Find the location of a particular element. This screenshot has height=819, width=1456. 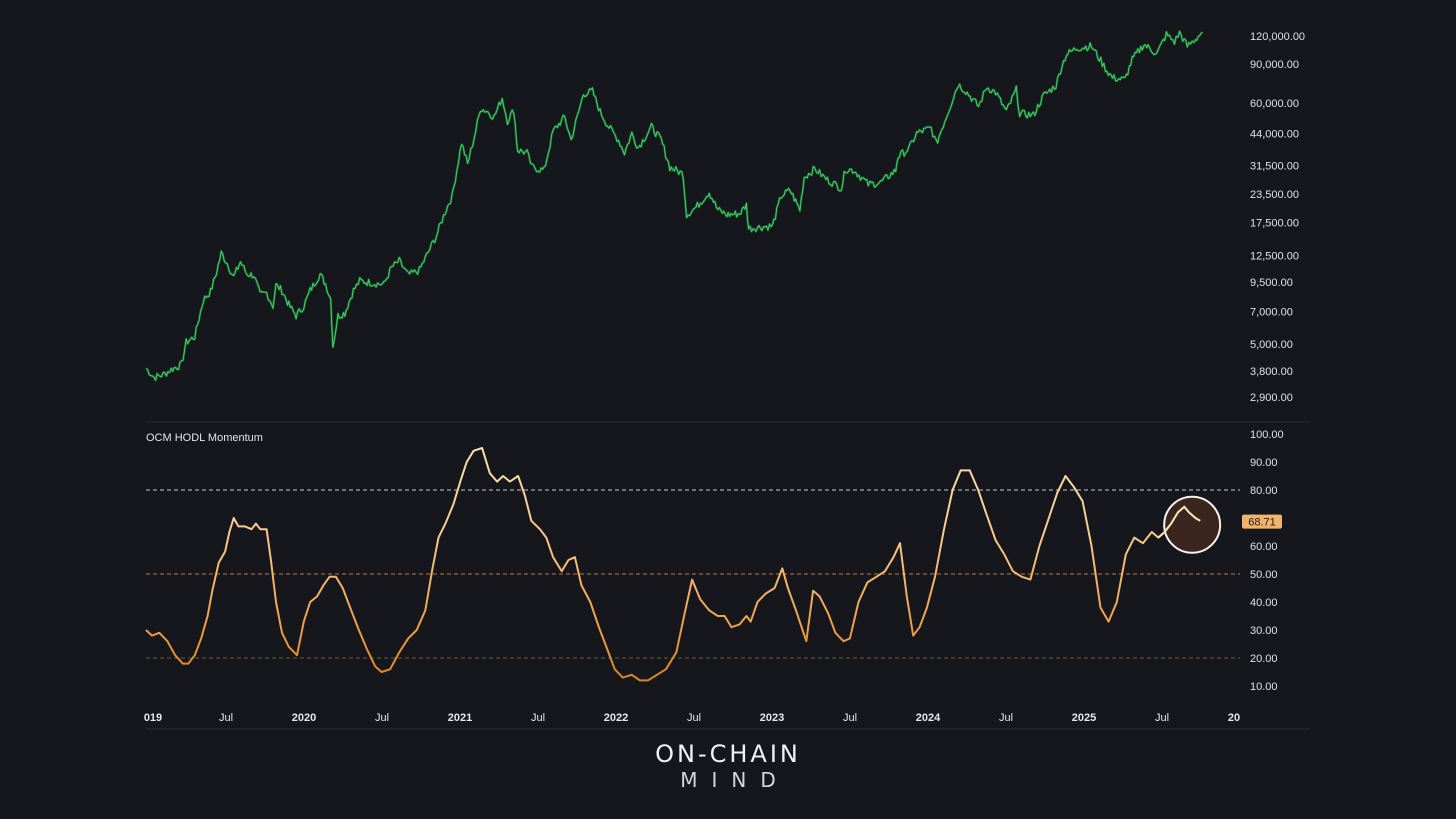

highlight-circle is located at coordinates (1192, 524).